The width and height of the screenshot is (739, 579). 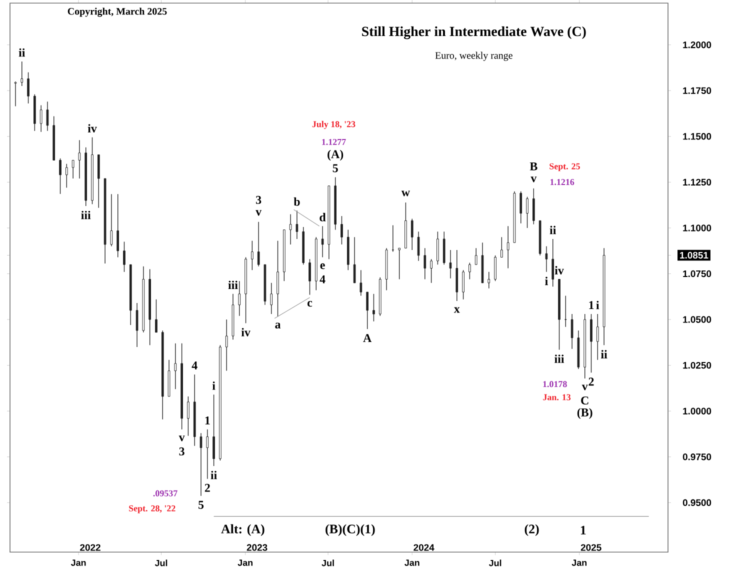 What do you see at coordinates (117, 12) in the screenshot?
I see `annotation: Copyright, March 2025` at bounding box center [117, 12].